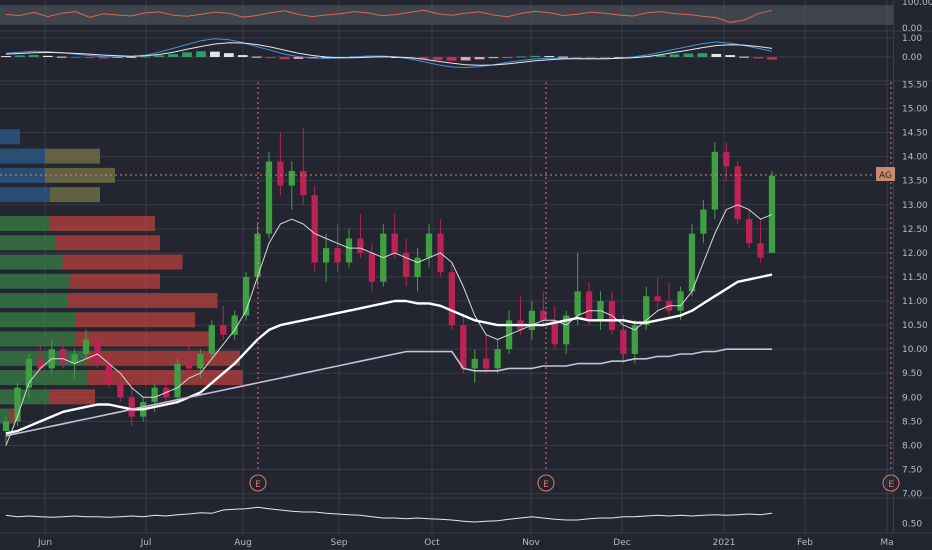 Image resolution: width=932 pixels, height=550 pixels. What do you see at coordinates (915, 326) in the screenshot?
I see `price-tick-label: 10.50` at bounding box center [915, 326].